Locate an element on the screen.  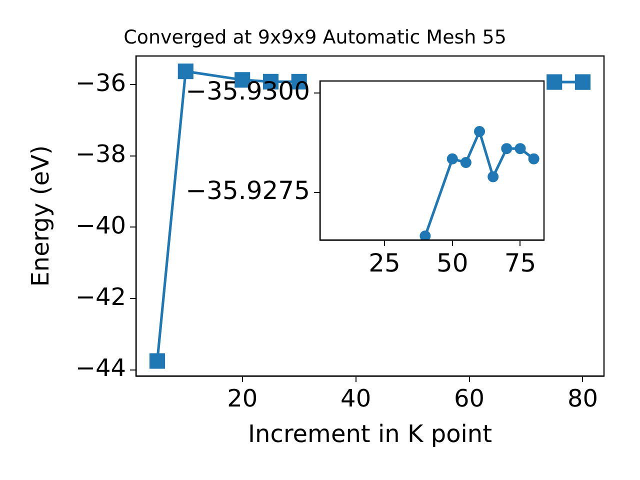
y-tick-label: −36 is located at coordinates (100, 82).